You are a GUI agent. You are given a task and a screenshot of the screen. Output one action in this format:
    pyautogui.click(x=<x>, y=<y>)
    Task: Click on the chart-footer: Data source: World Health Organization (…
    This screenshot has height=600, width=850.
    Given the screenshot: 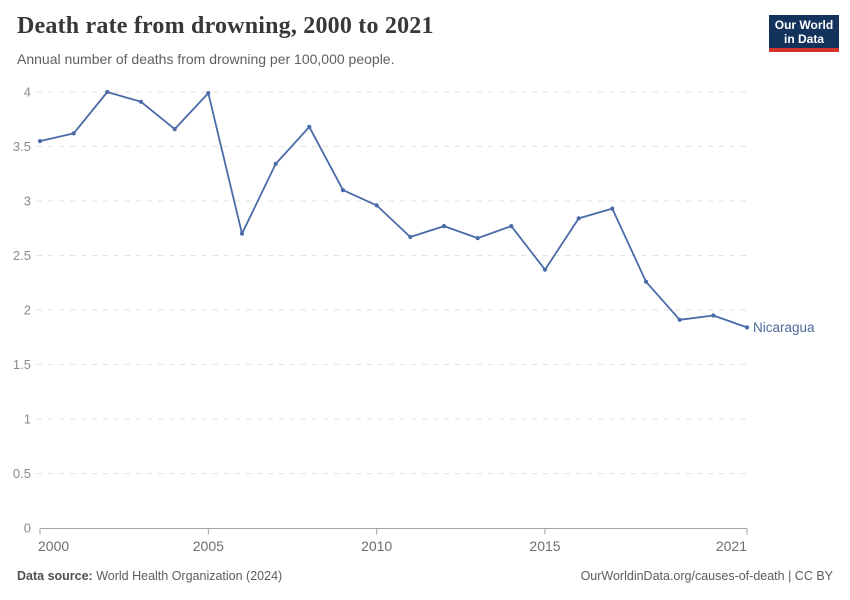 What is the action you would take?
    pyautogui.click(x=425, y=576)
    